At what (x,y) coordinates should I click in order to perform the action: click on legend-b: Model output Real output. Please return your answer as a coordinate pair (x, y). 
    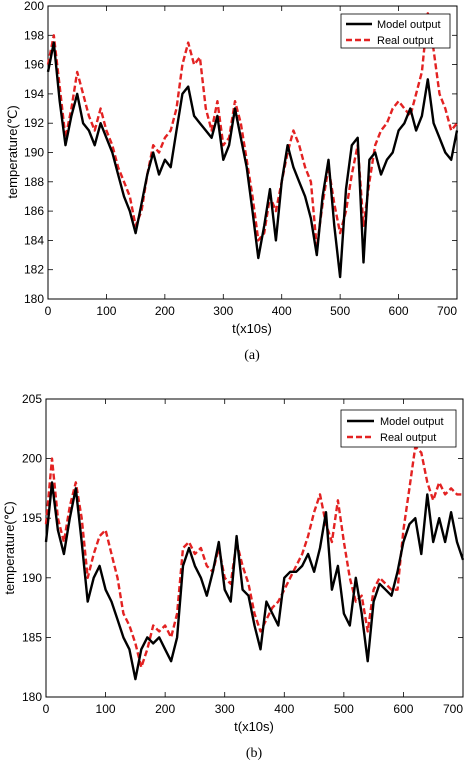
    Looking at the image, I should click on (398, 428).